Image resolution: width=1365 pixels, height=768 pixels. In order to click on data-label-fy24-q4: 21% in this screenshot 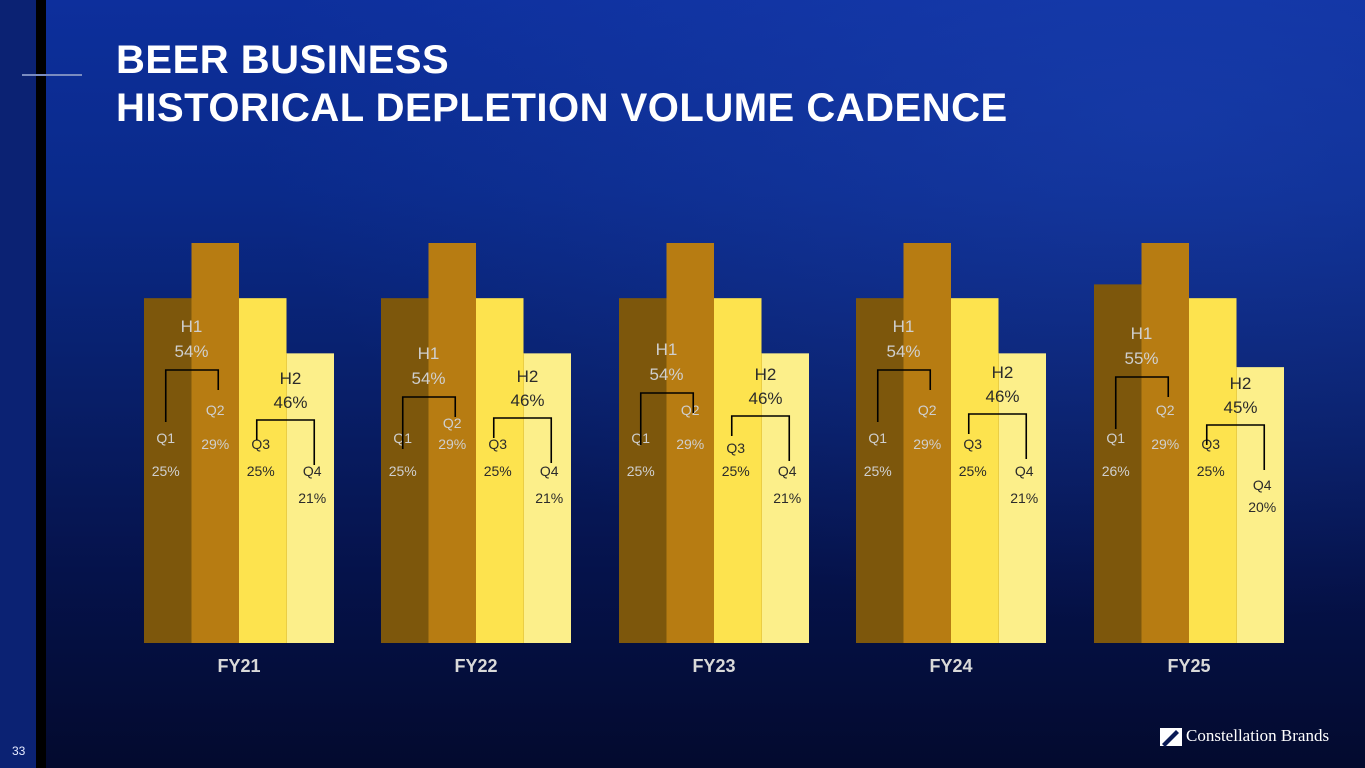, I will do `click(1024, 498)`.